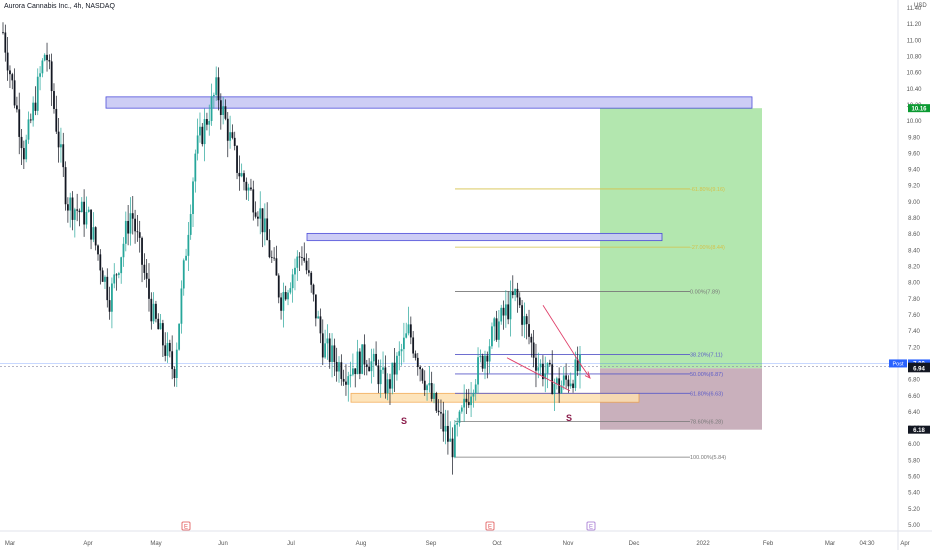 The width and height of the screenshot is (932, 550). Describe the element at coordinates (705, 293) in the screenshot. I see `fib-level-label: 0.00%(7.89)` at that location.